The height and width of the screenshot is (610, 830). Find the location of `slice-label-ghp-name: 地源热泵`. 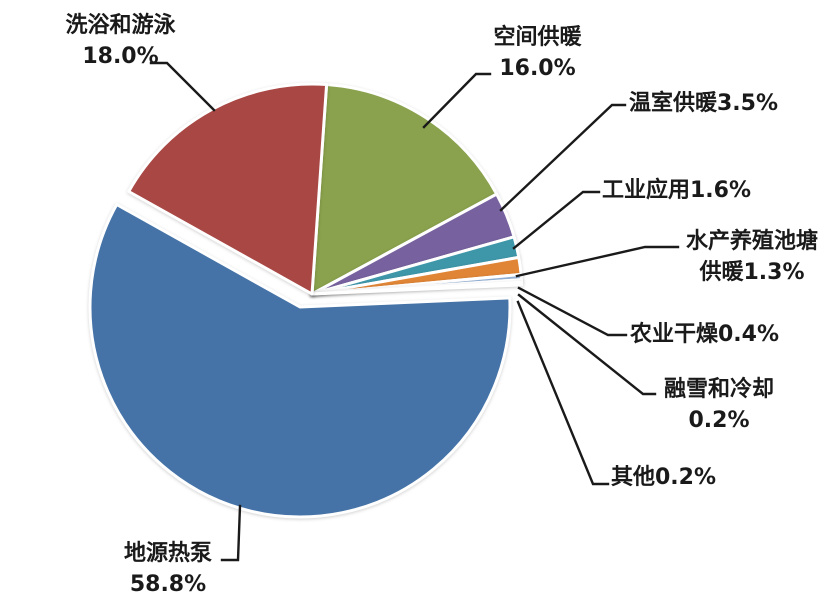

slice-label-ghp-name: 地源热泵 is located at coordinates (167, 553).